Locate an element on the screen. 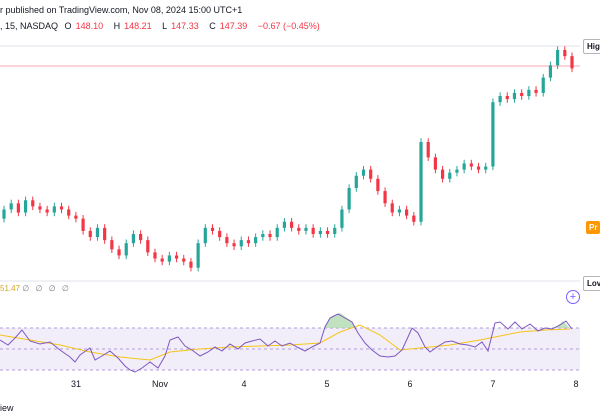  close-label: C is located at coordinates (212, 26).